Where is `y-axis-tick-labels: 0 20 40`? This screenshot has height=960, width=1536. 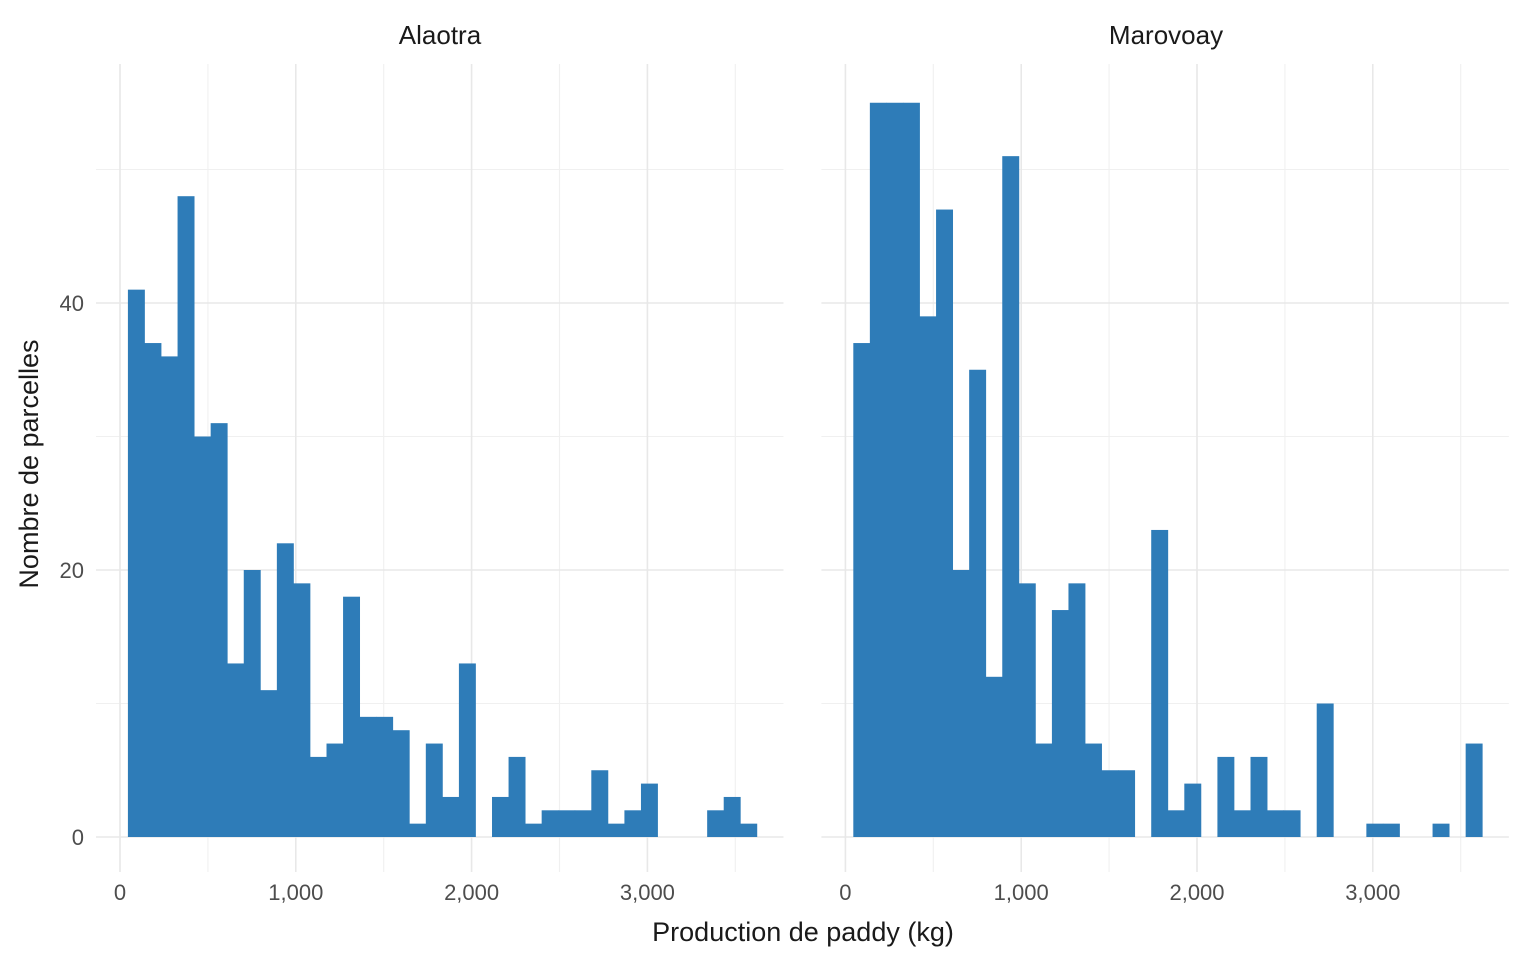
y-axis-tick-labels: 0 20 40 is located at coordinates (72, 570).